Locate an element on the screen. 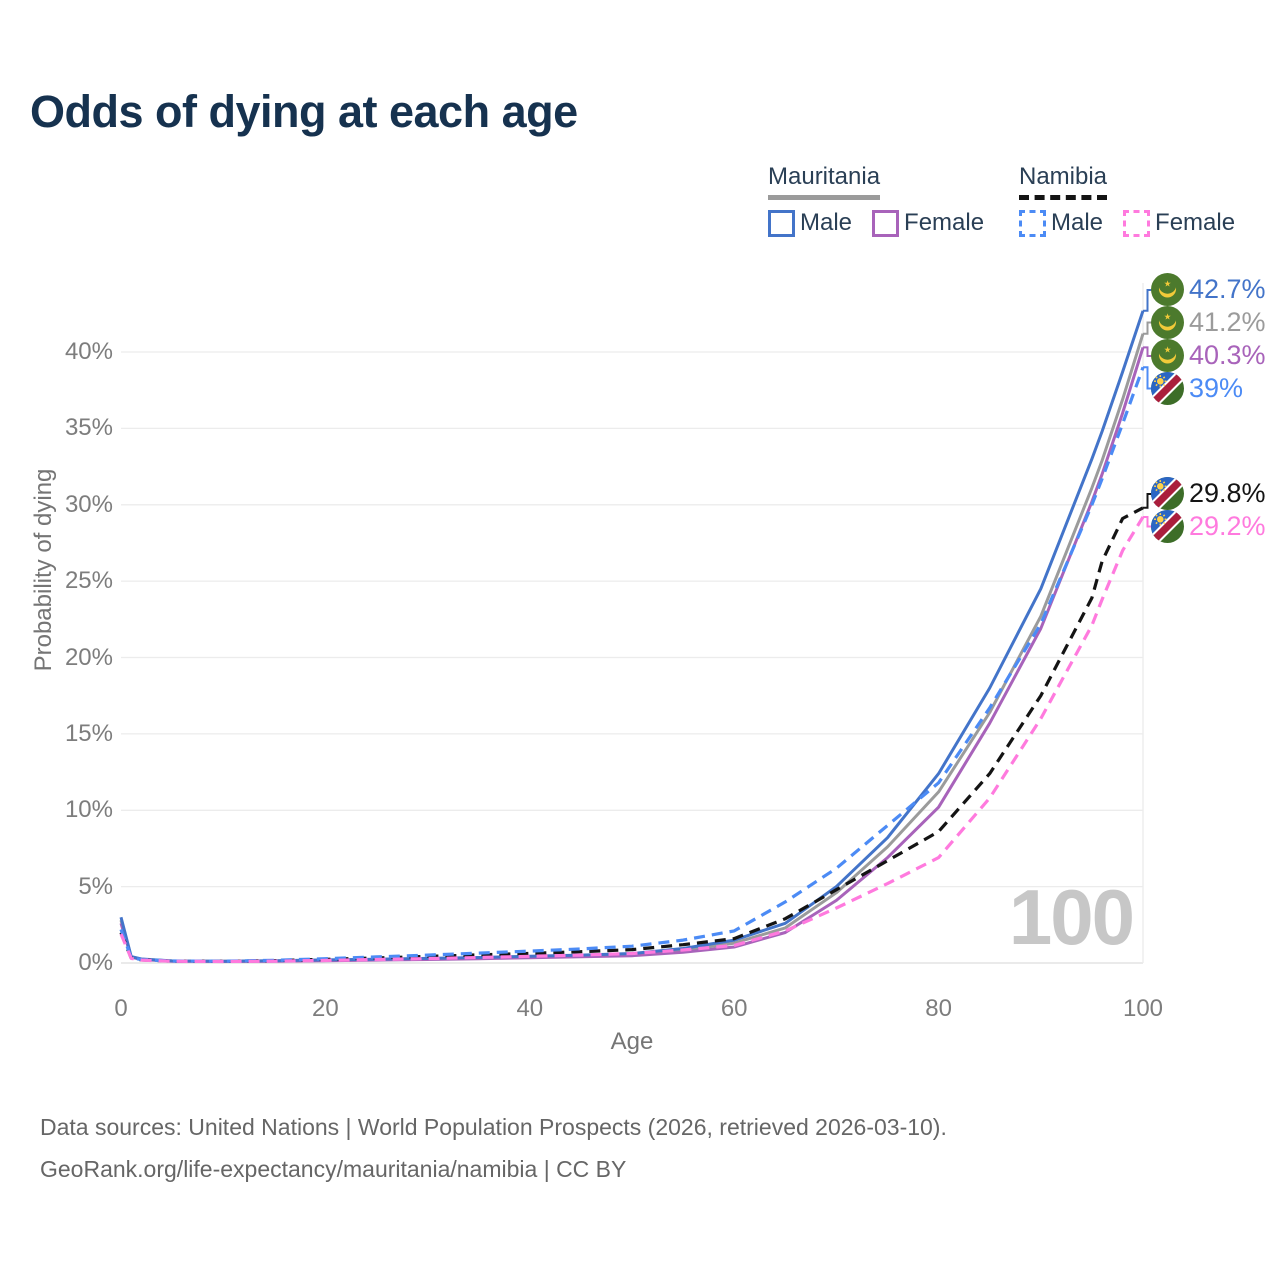 This screenshot has height=1280, width=1280. end-label-mauritania-female: ★ 40.3% is located at coordinates (1208, 355).